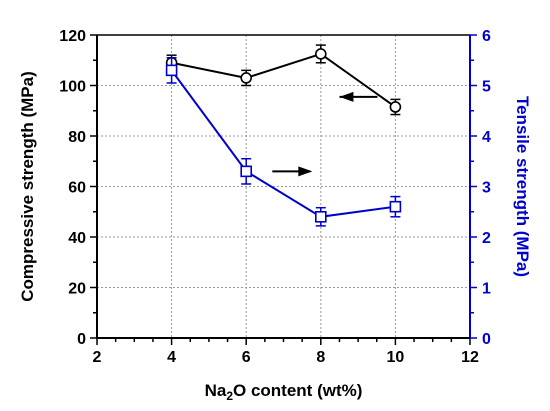 The height and width of the screenshot is (411, 550). I want to click on y-right-axis-title: Tensile strength (MPa), so click(522, 186).